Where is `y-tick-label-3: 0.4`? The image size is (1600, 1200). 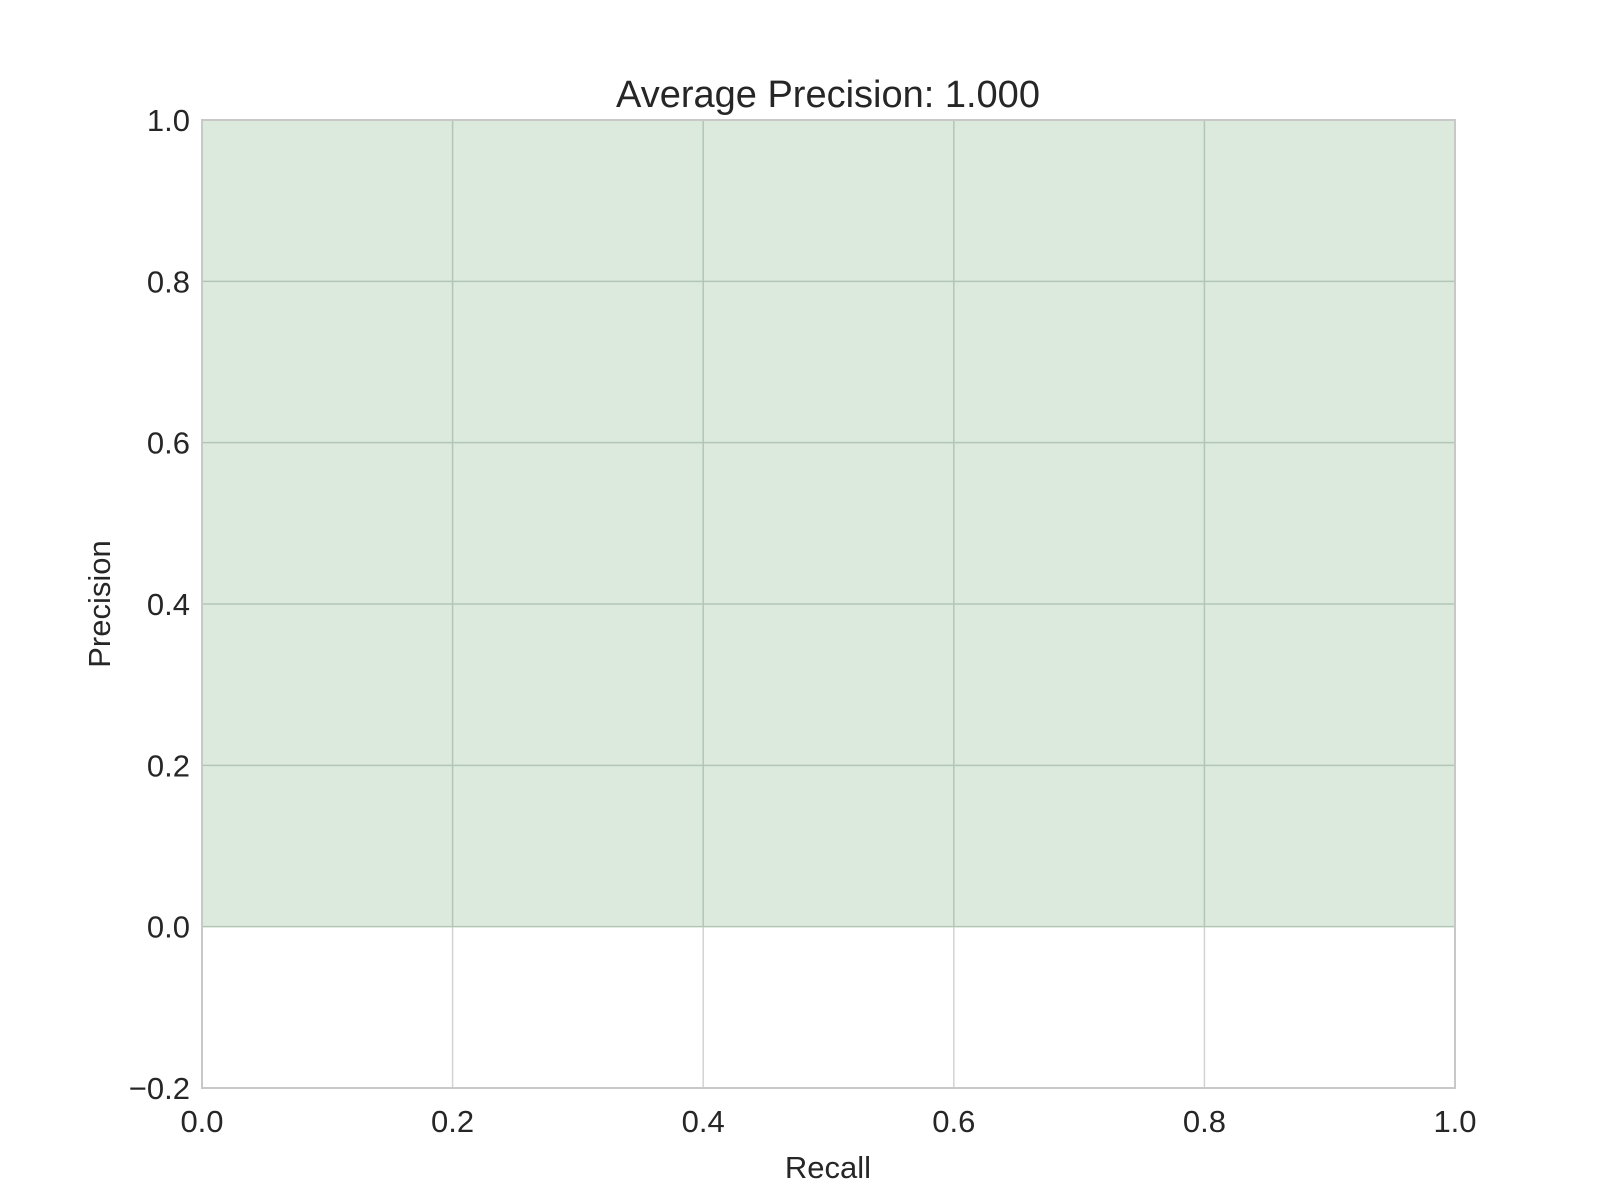 y-tick-label-3: 0.4 is located at coordinates (168, 604).